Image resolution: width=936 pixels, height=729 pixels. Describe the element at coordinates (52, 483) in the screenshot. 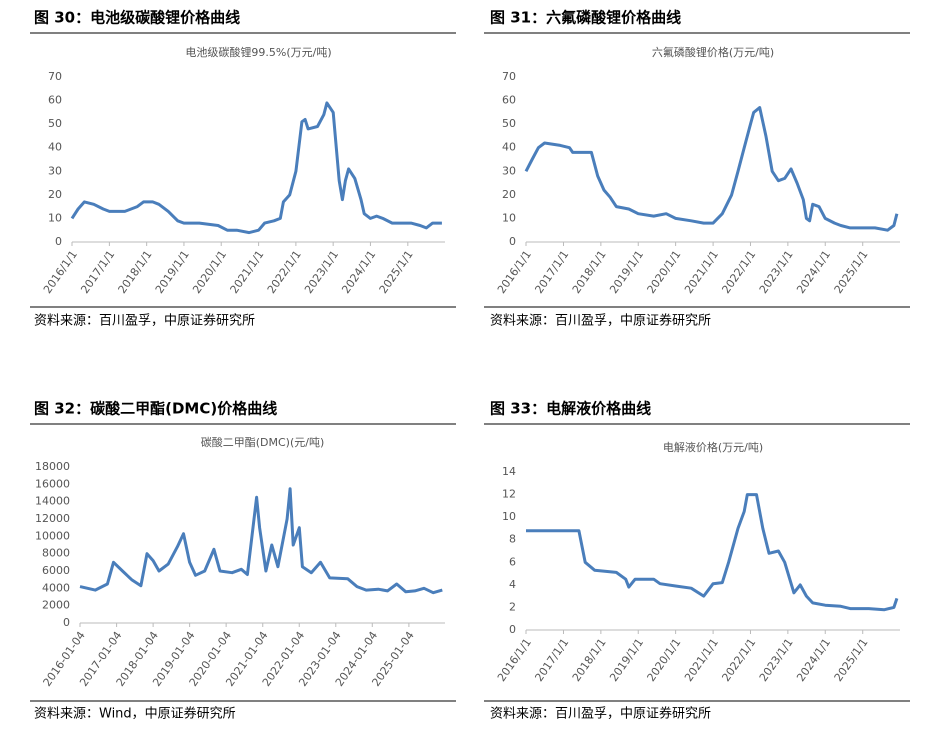

I see `y-tick-label: 16000` at that location.